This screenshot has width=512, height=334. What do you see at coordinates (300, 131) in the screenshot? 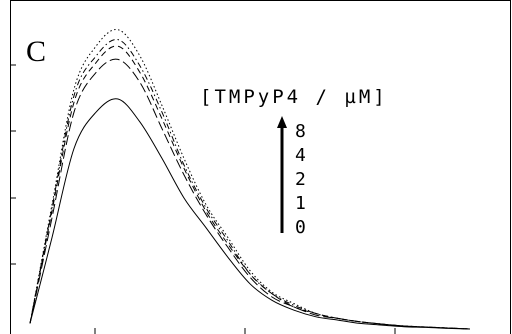
I see `legend-level-8: 8` at bounding box center [300, 131].